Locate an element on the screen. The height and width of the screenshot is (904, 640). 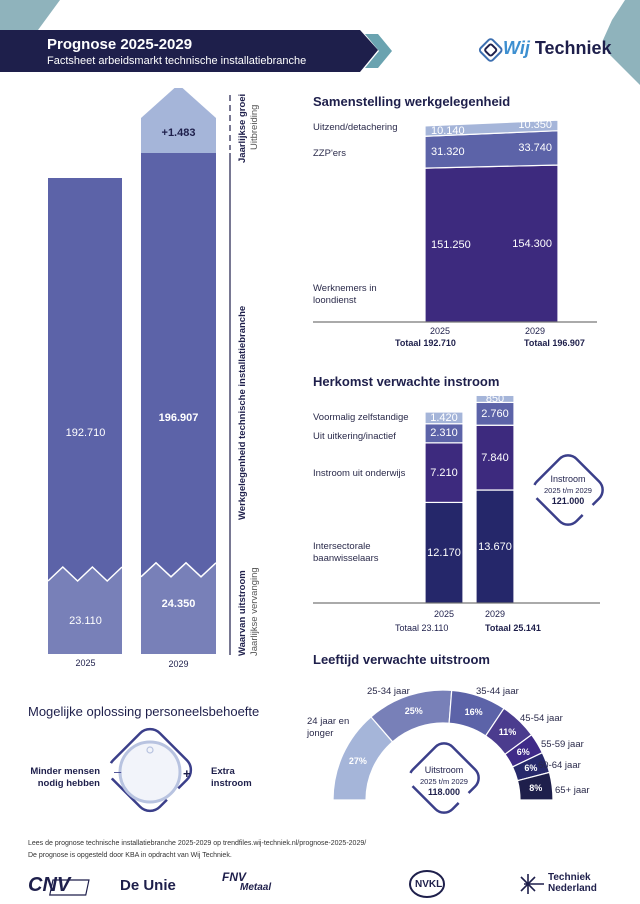
chart1-x-2025: 2025 is located at coordinates (440, 331).